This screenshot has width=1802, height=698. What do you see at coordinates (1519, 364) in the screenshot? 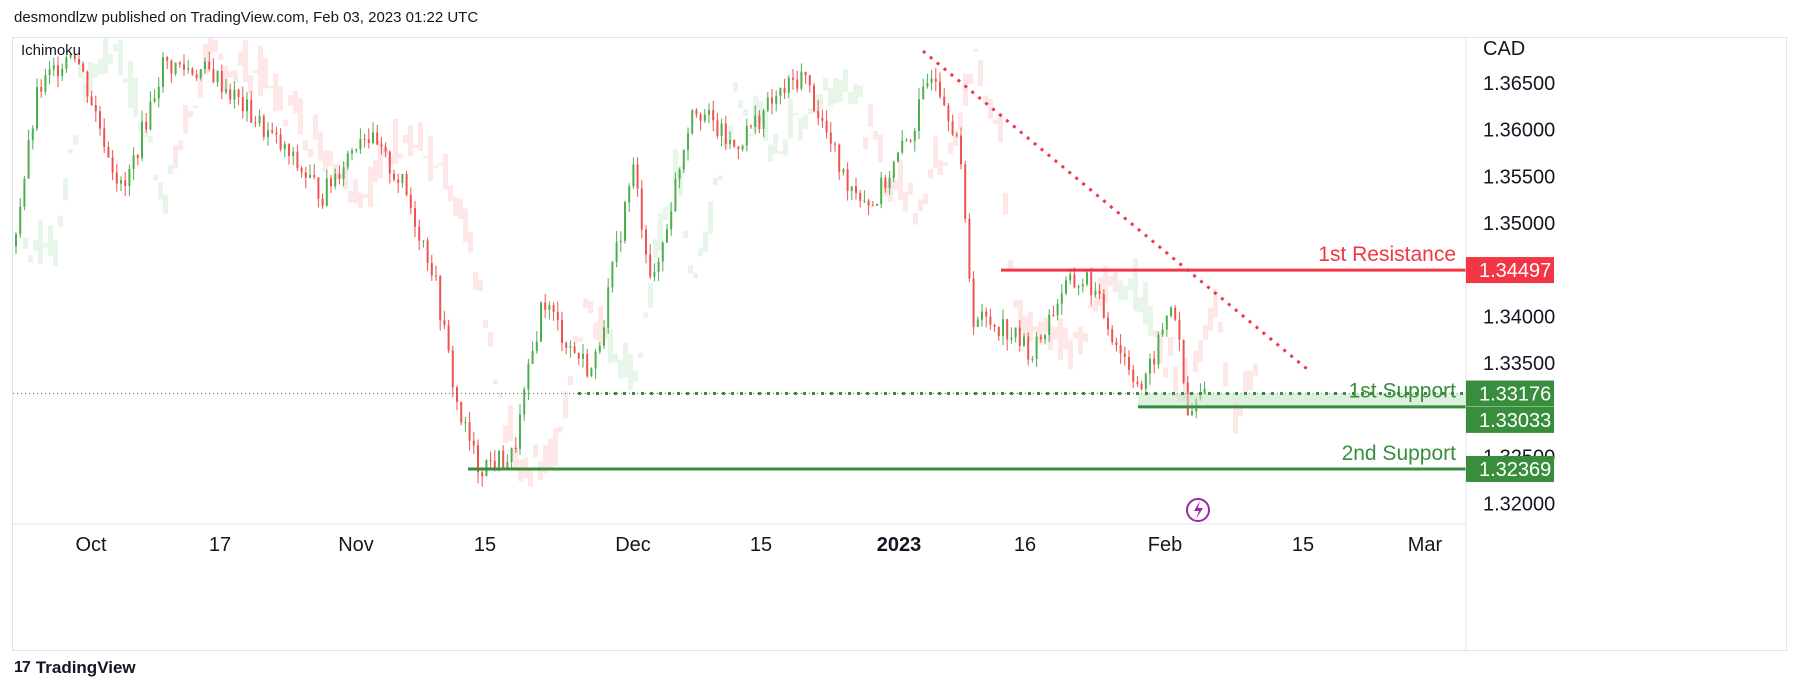
I see `price-tick: 1.33500` at bounding box center [1519, 364].